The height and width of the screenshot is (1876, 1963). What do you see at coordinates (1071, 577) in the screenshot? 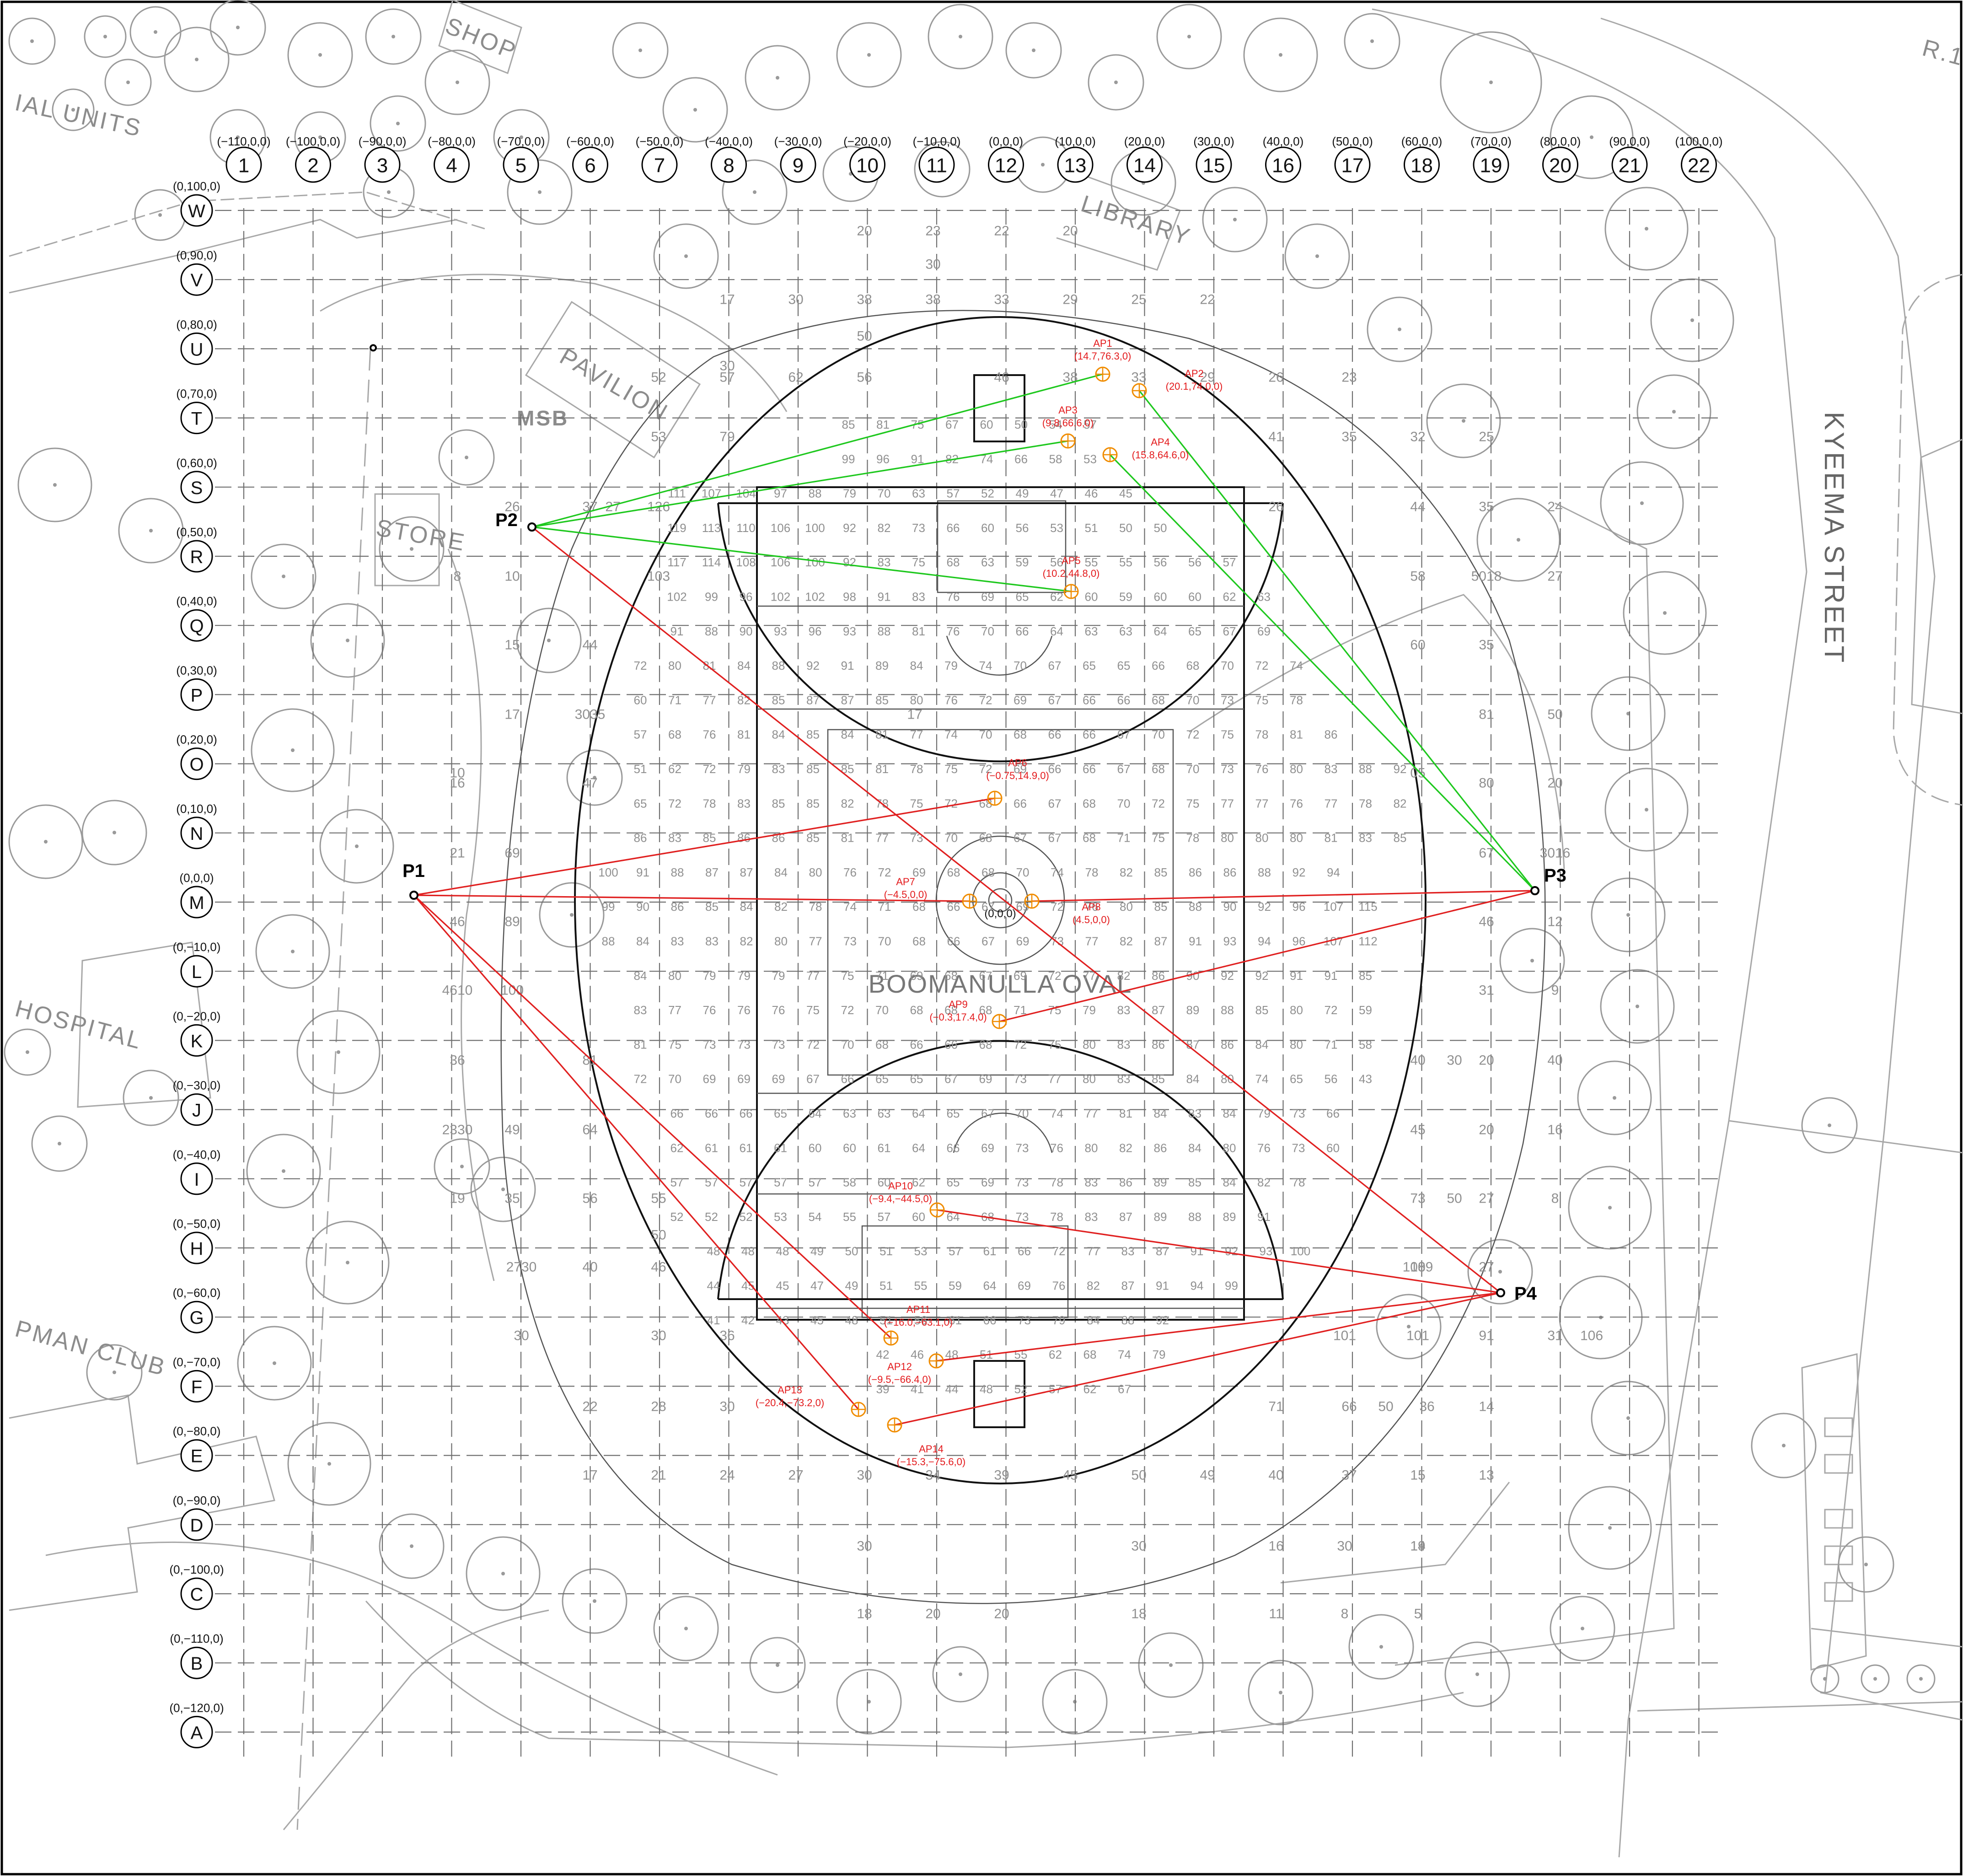
I see `access-point-marker: AP5 (10.2,44.8,0)` at bounding box center [1071, 577].